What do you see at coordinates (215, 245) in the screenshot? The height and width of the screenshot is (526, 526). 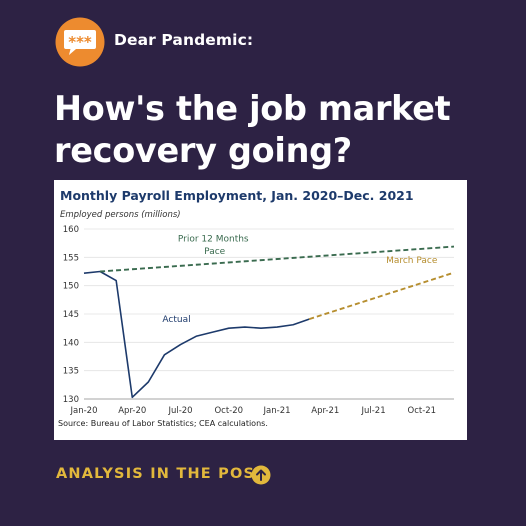 I see `series-label-prior-pace: Prior 12 Months Pace` at bounding box center [215, 245].